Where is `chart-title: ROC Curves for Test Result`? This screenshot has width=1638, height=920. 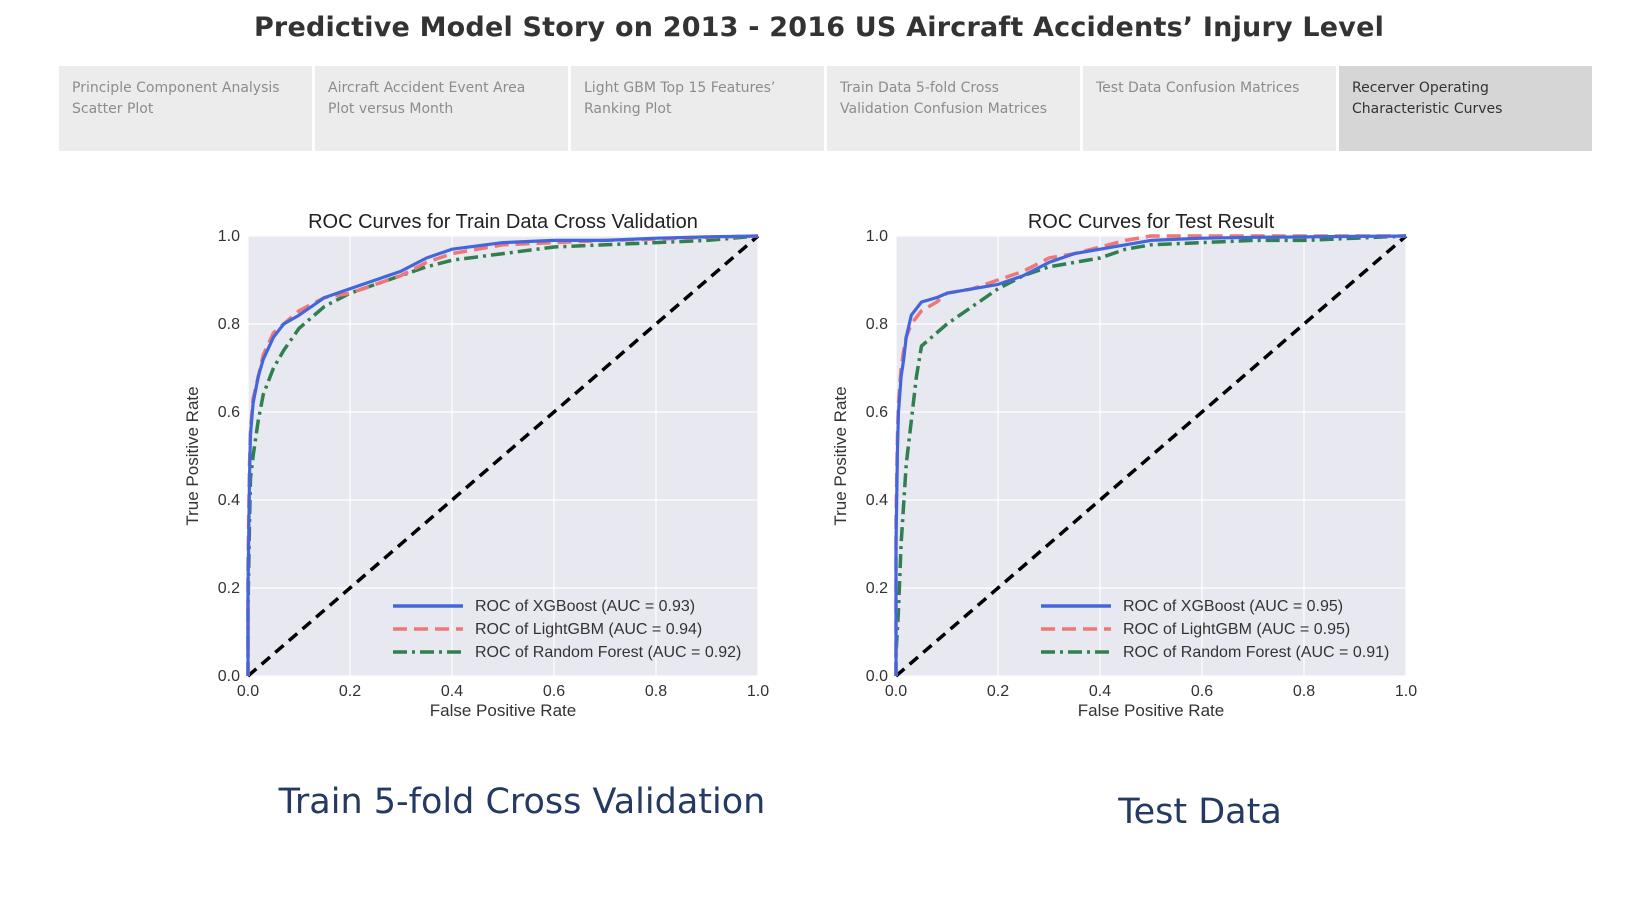
chart-title: ROC Curves for Test Result is located at coordinates (1151, 222).